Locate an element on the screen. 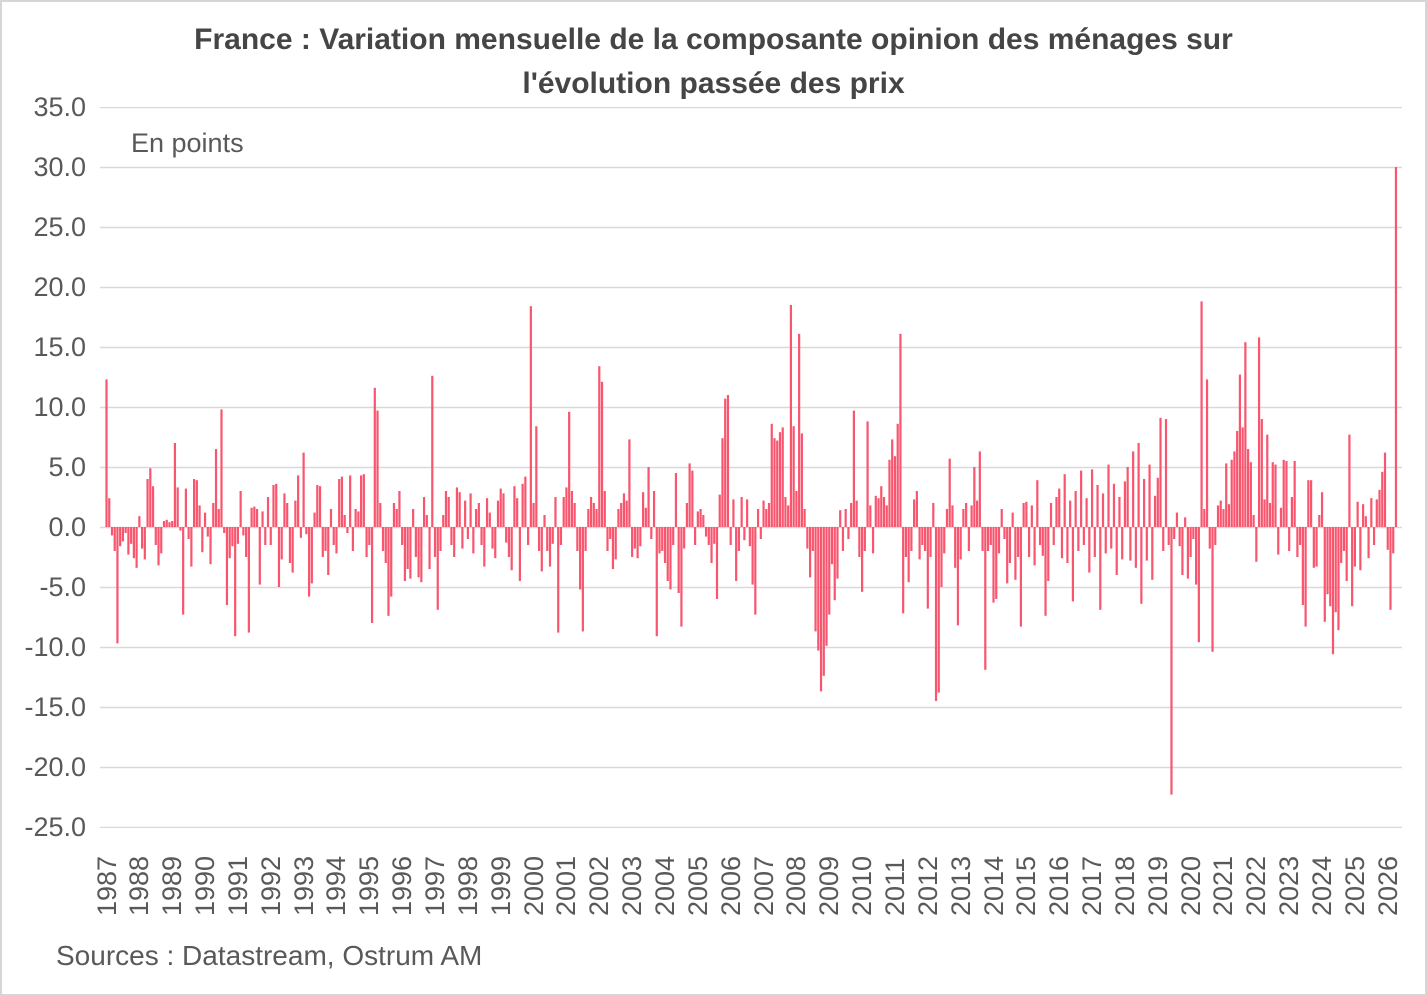 The width and height of the screenshot is (1427, 996). x-tick-label: 1999 is located at coordinates (500, 885).